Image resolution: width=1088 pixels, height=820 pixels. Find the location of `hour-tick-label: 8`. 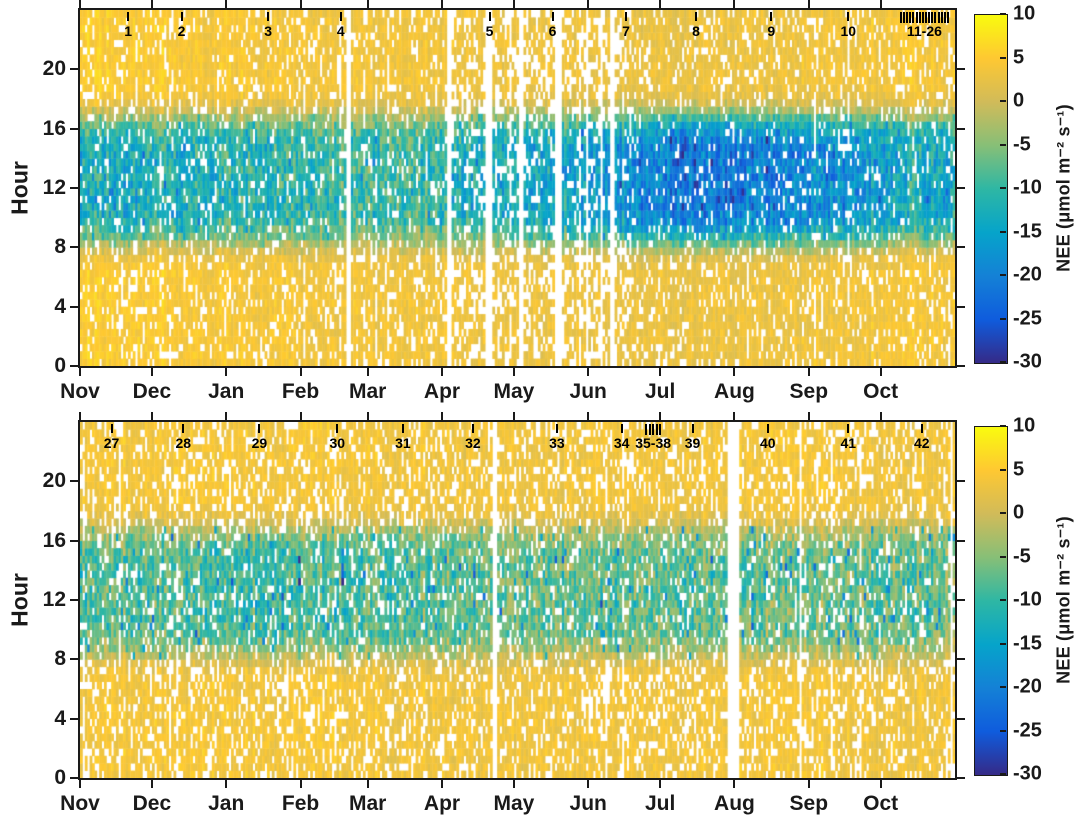

hour-tick-label: 8 is located at coordinates (60, 659).